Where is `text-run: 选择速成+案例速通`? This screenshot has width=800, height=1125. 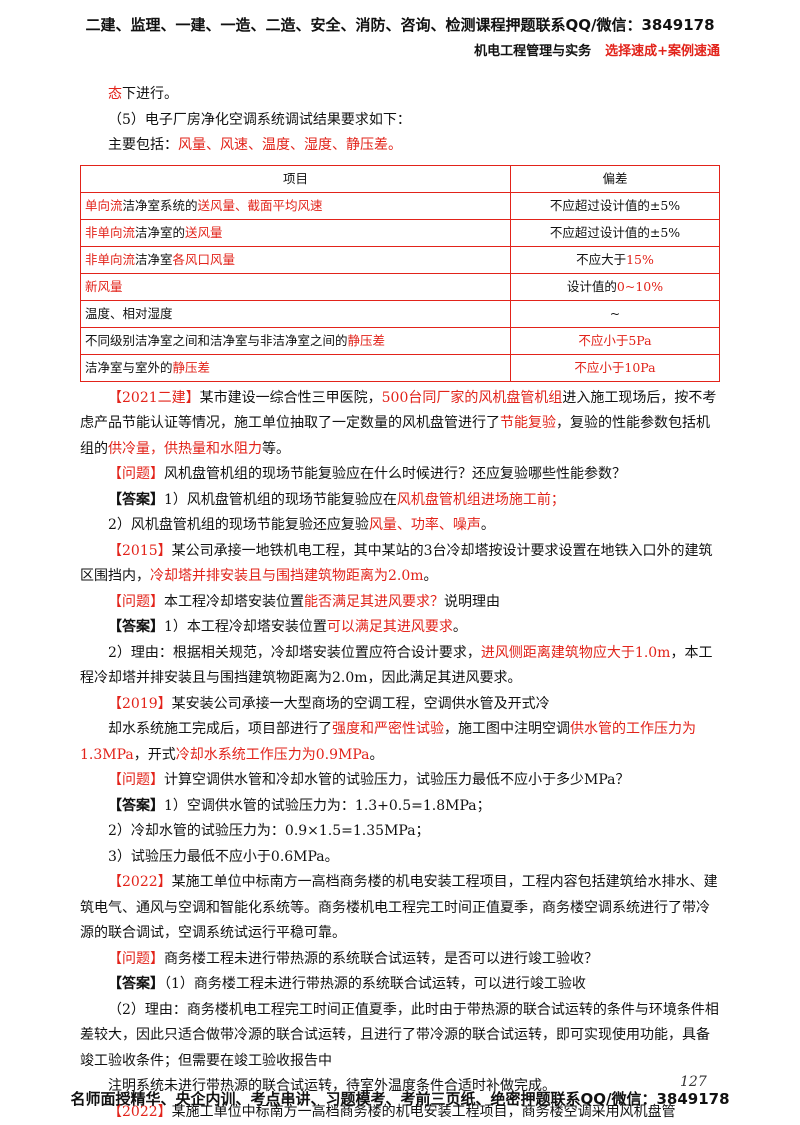
text-run: 选择速成+案例速通 is located at coordinates (662, 51).